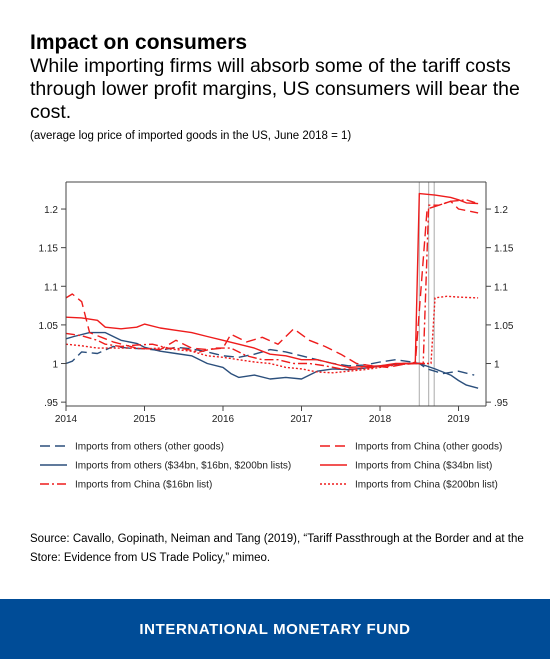 The height and width of the screenshot is (659, 550). Describe the element at coordinates (458, 419) in the screenshot. I see `x-tick-label: 2019` at that location.